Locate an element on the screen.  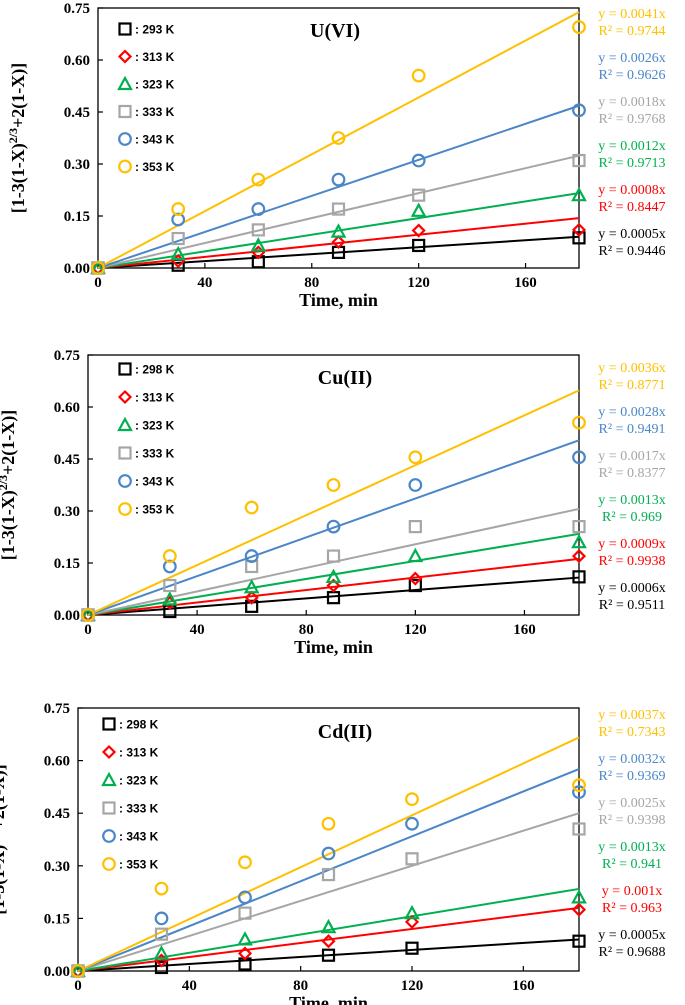
equation-label: y = 0.0037x is located at coordinates (631, 715).